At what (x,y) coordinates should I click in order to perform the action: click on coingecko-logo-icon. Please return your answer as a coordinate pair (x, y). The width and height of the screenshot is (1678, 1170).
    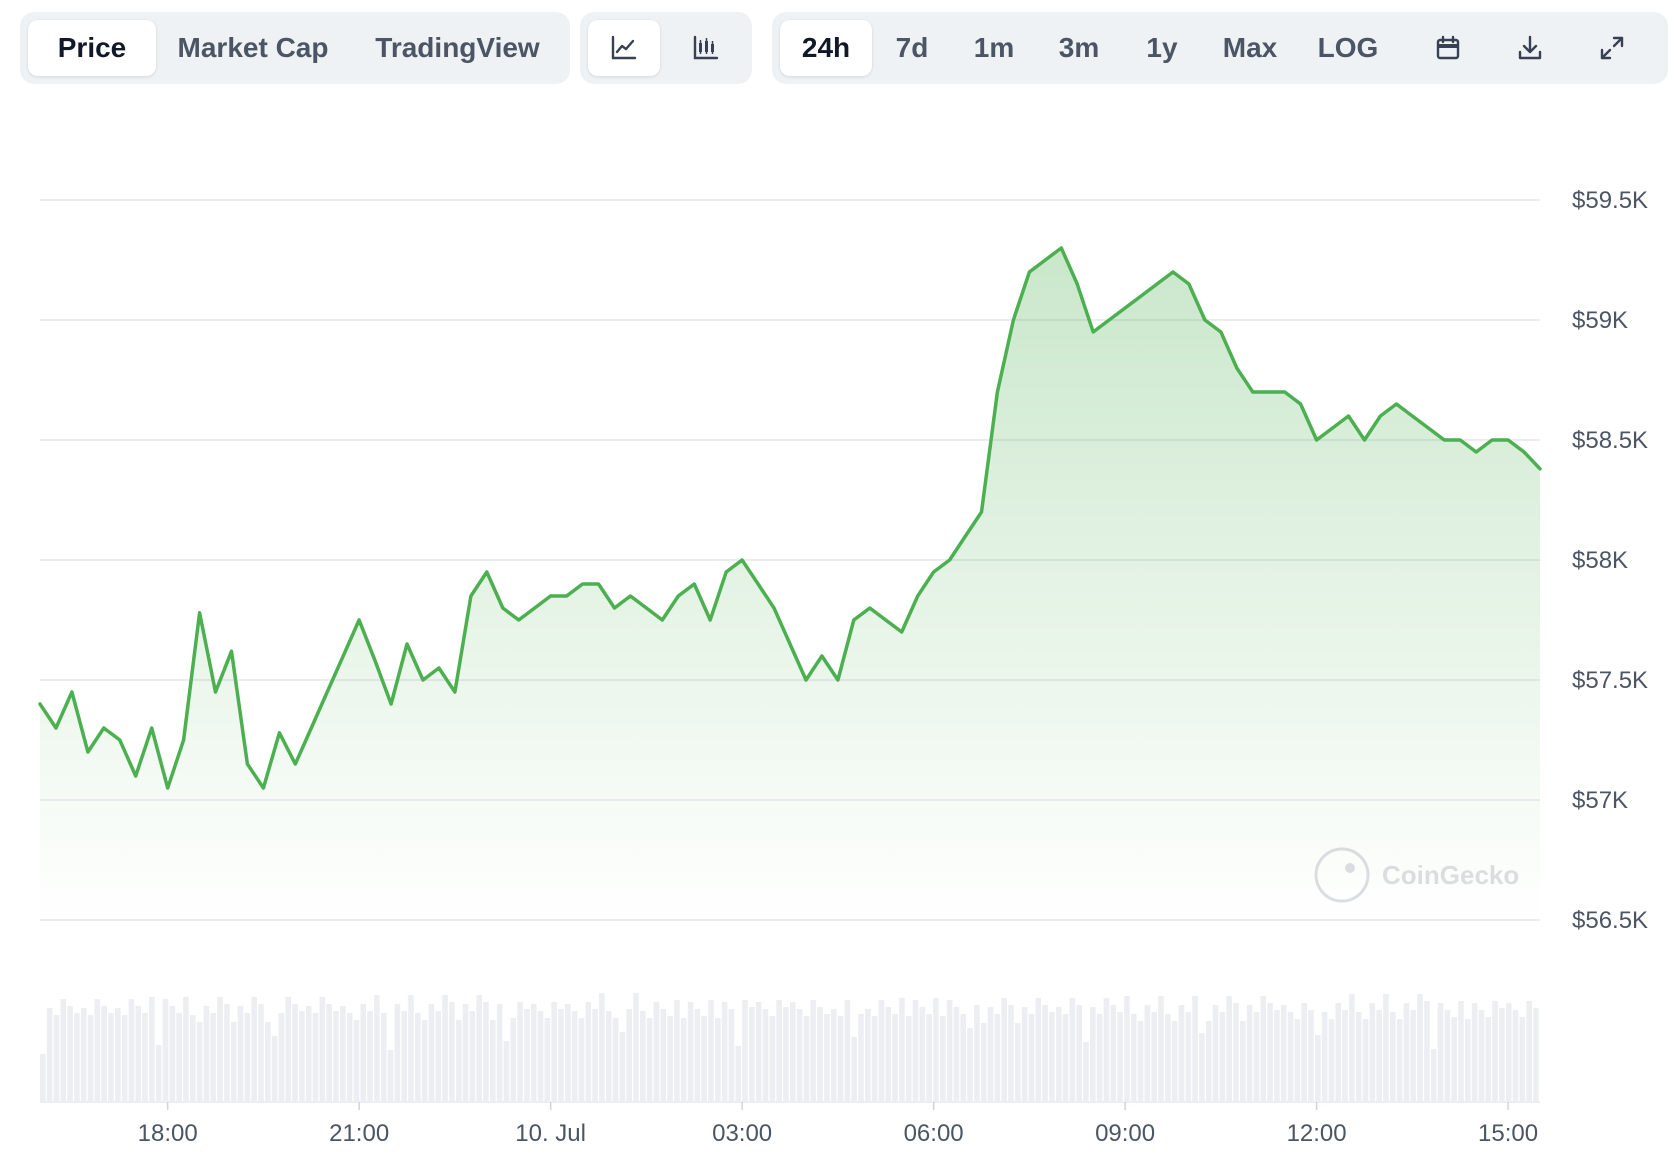
    Looking at the image, I should click on (1342, 875).